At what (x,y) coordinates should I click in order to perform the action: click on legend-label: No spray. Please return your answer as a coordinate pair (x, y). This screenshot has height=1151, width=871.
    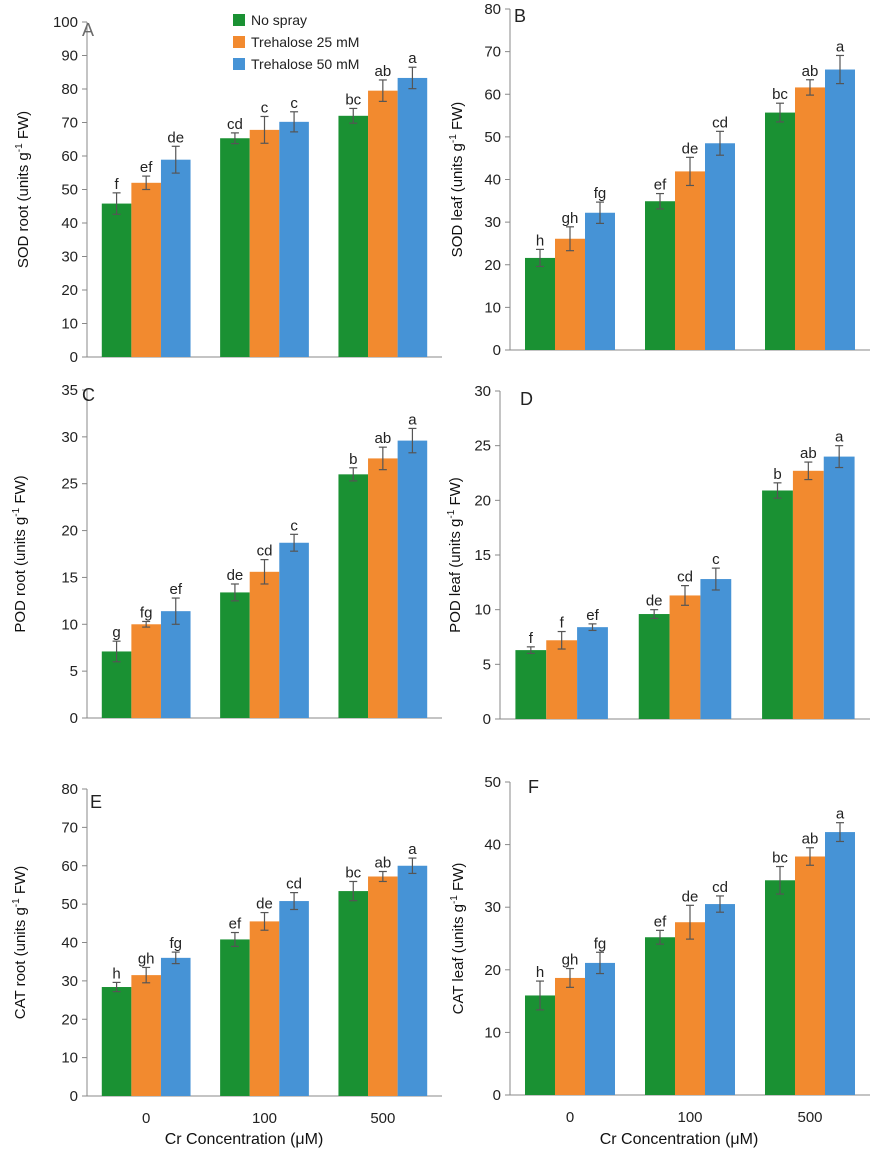
    Looking at the image, I should click on (279, 20).